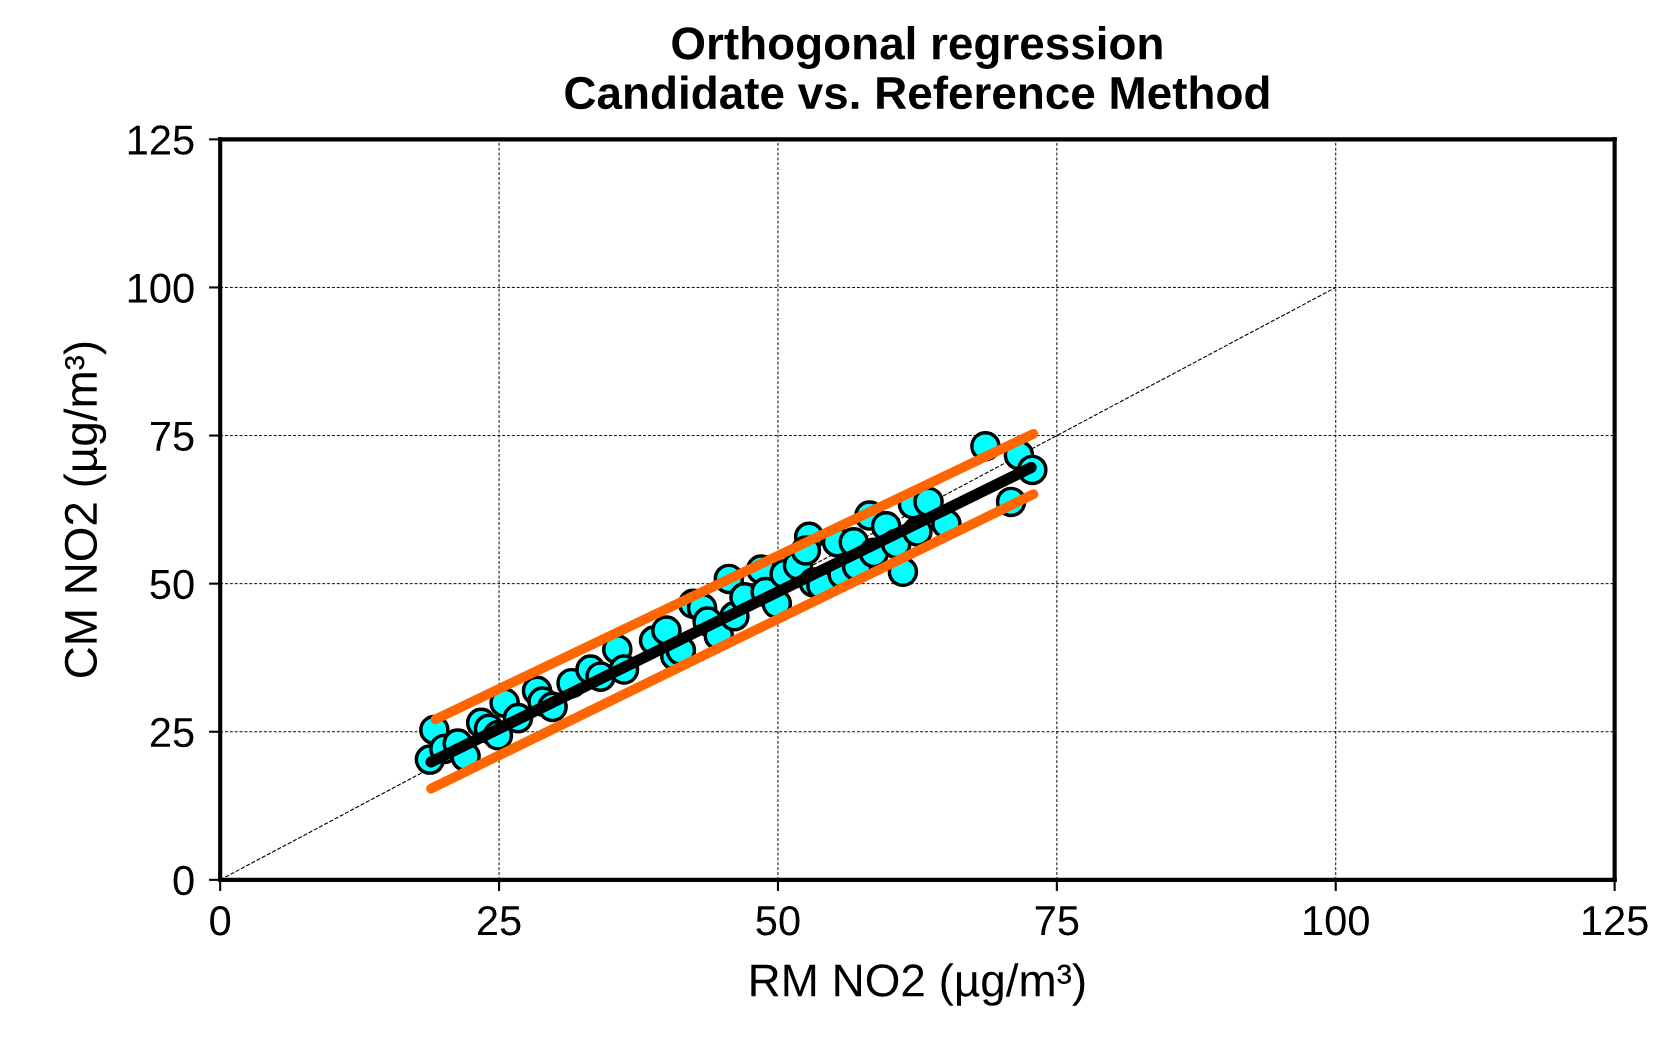 The width and height of the screenshot is (1668, 1040). What do you see at coordinates (172, 584) in the screenshot?
I see `y-tick-label: 50` at bounding box center [172, 584].